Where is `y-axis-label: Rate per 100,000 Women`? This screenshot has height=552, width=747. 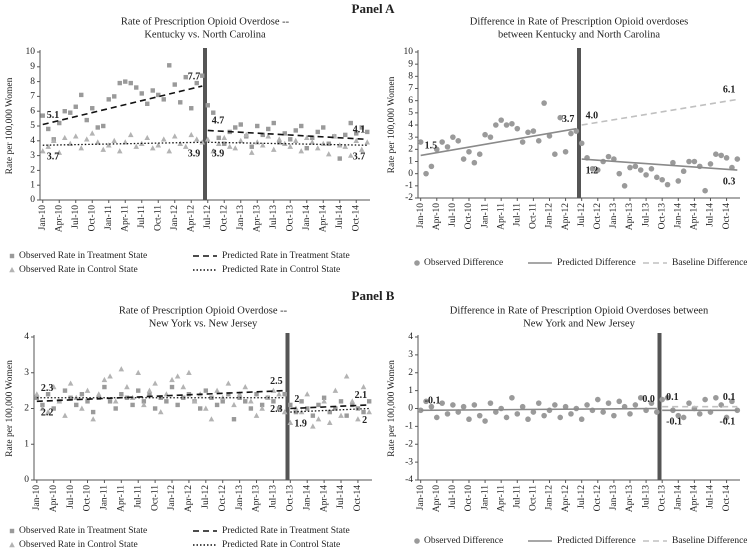
y-axis-label: Rate per 100,000 Women is located at coordinates (10, 408).